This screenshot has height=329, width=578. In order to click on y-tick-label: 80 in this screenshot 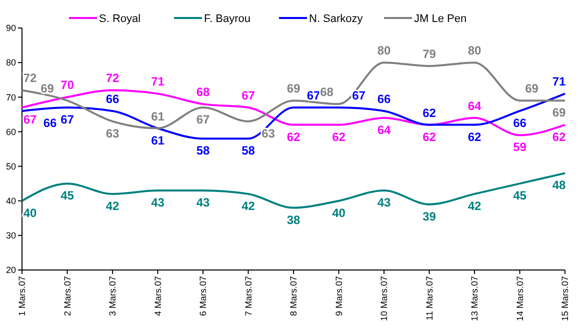, I will do `click(11, 63)`.